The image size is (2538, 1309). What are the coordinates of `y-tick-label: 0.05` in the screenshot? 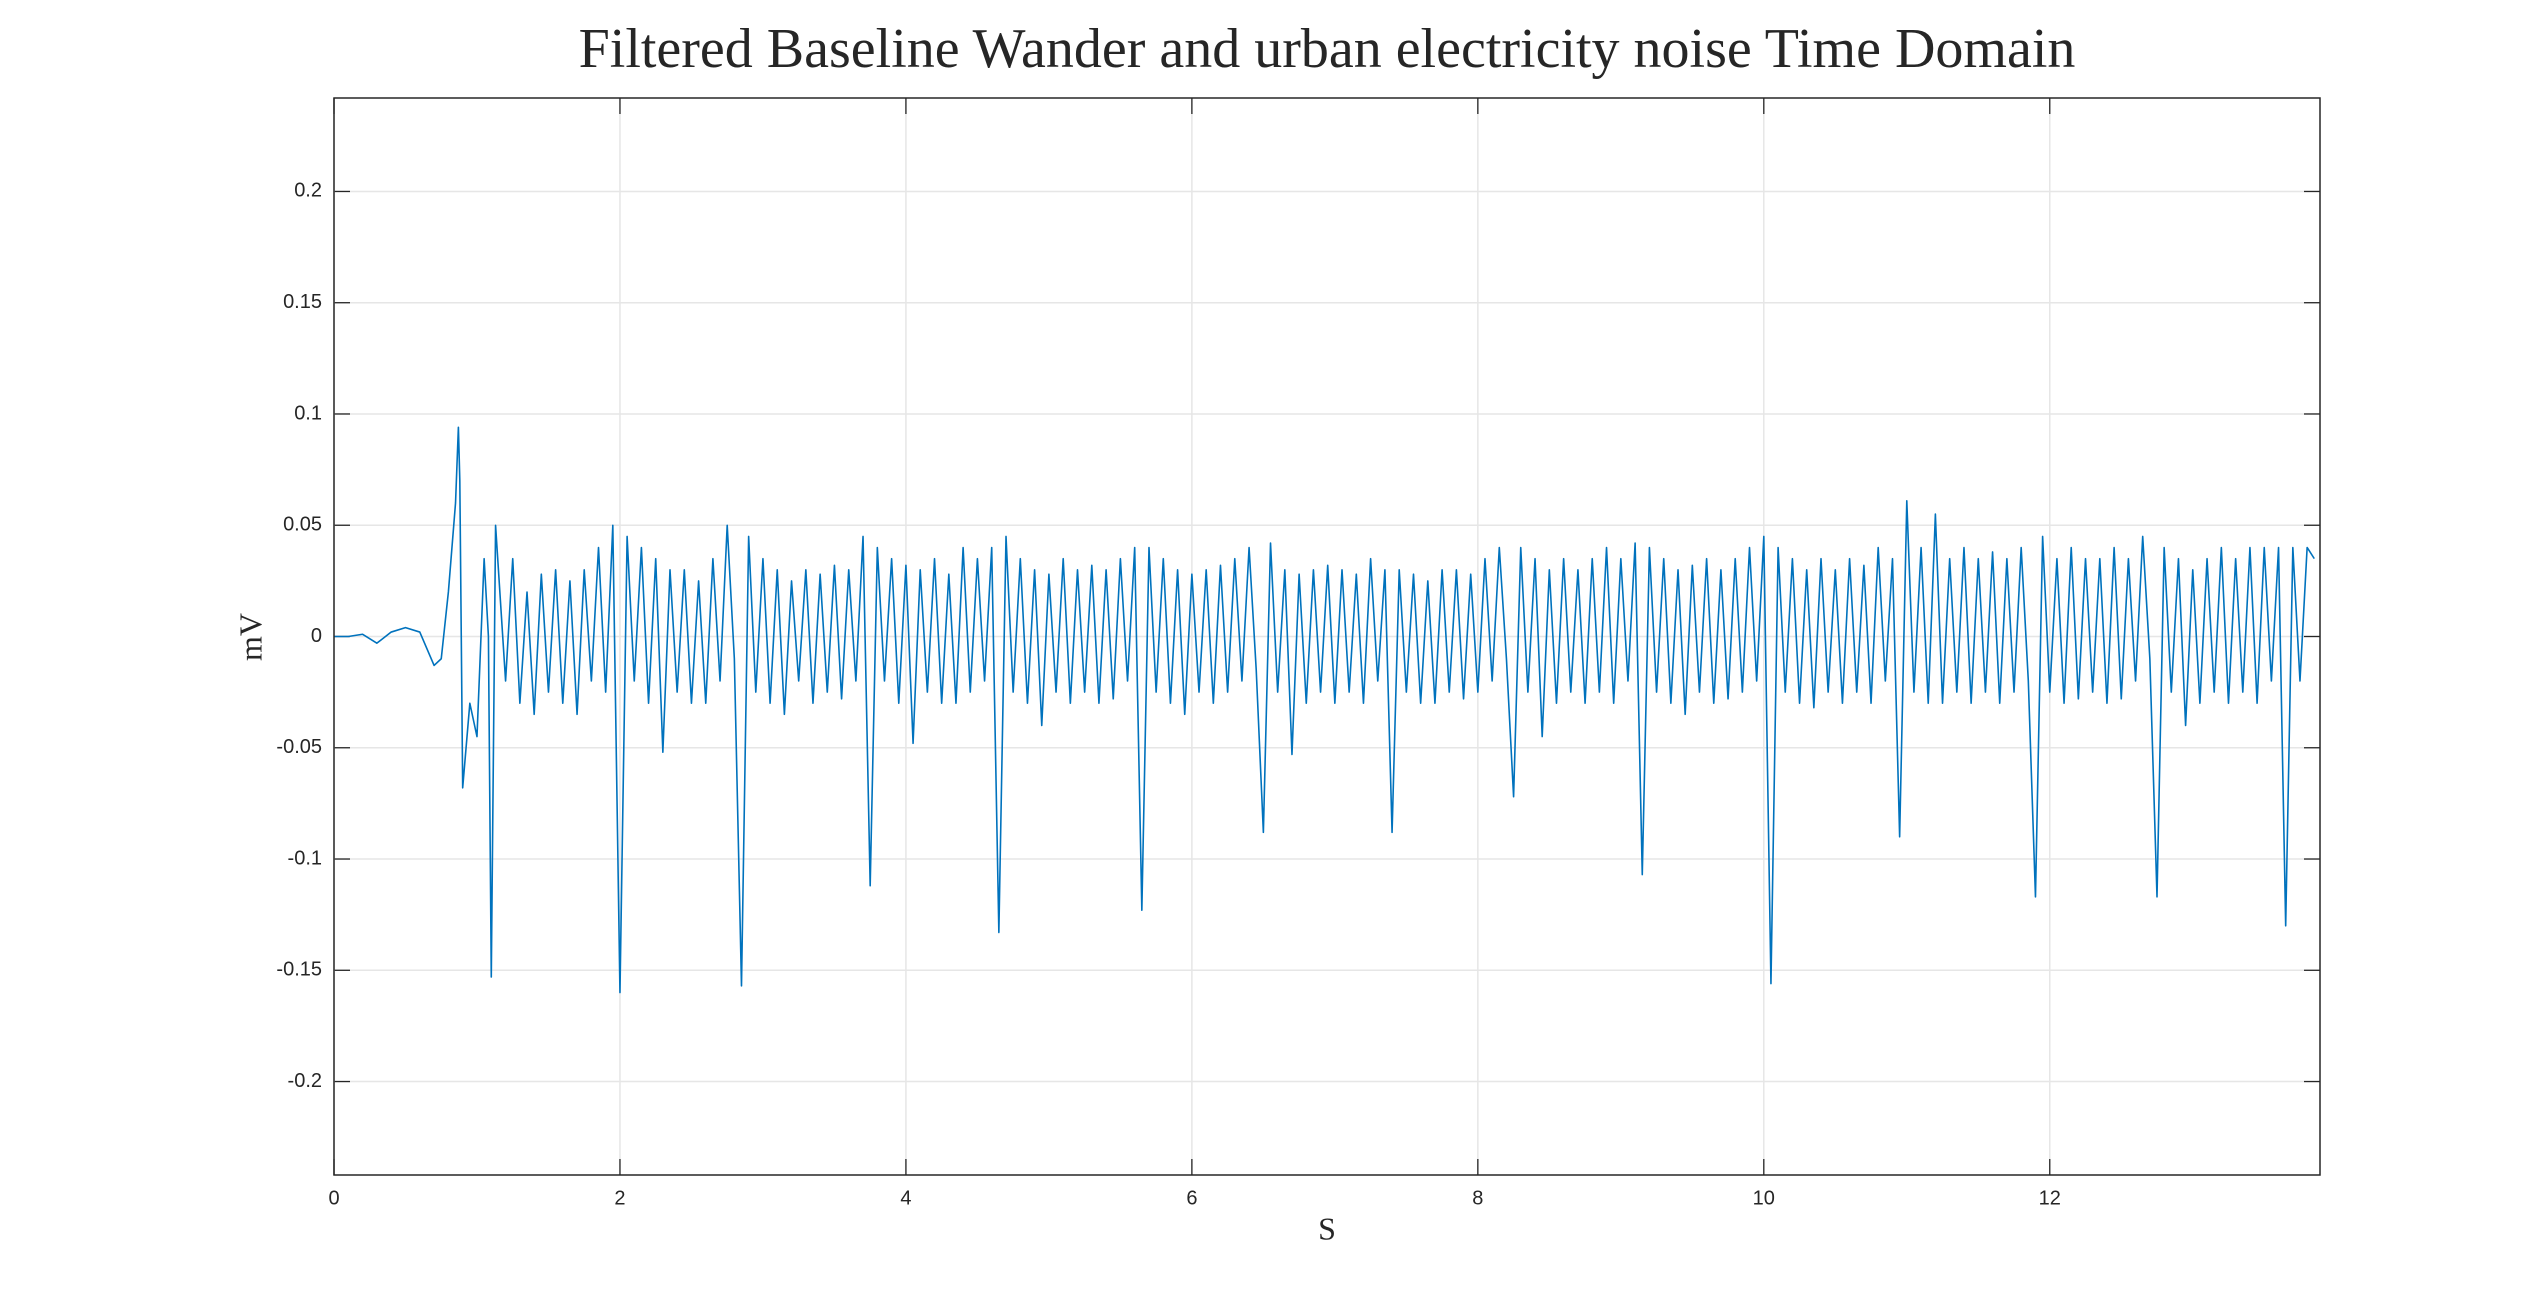 It's located at (302, 525).